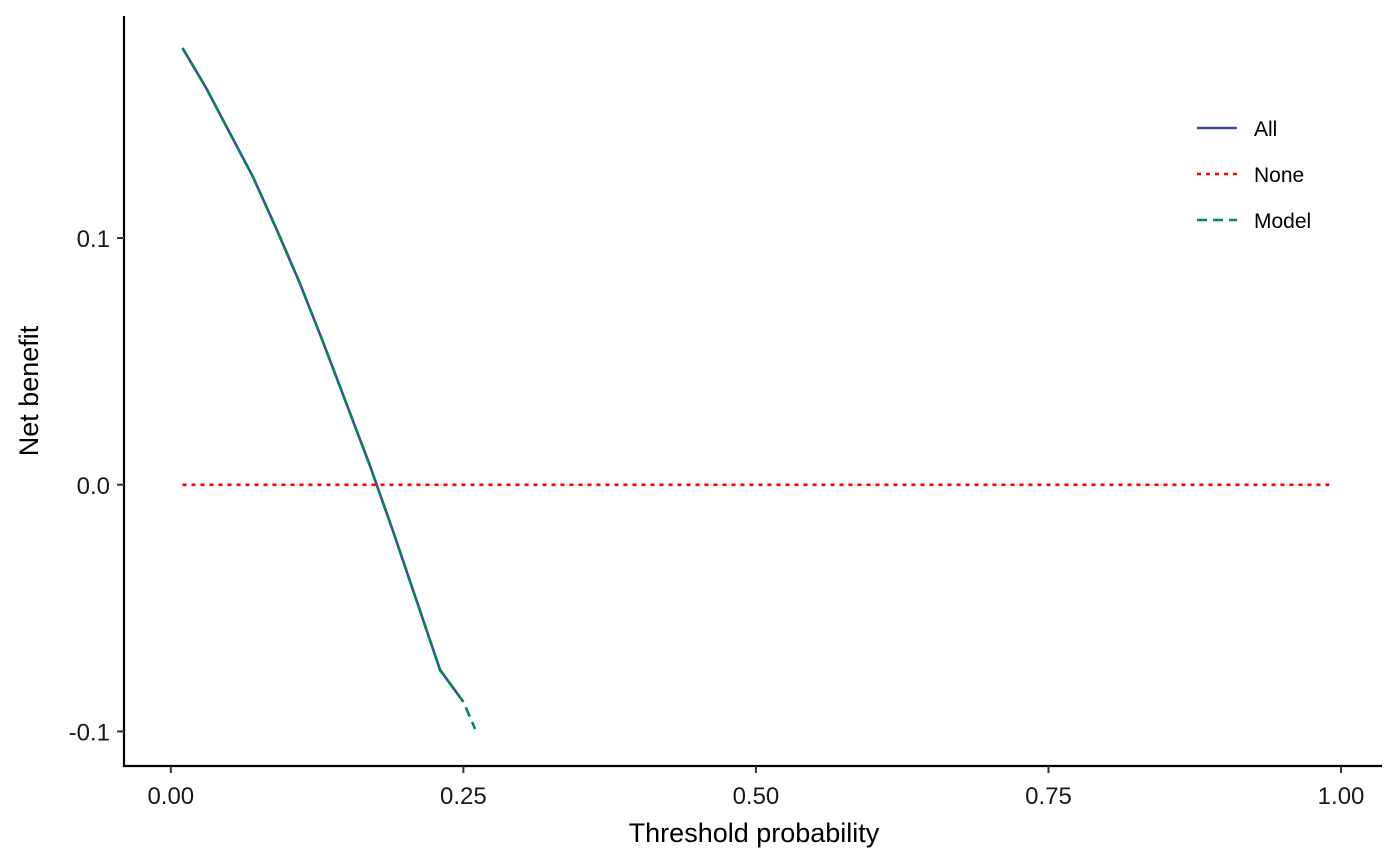 The width and height of the screenshot is (1400, 866). I want to click on x-tick-label: 0.25, so click(463, 796).